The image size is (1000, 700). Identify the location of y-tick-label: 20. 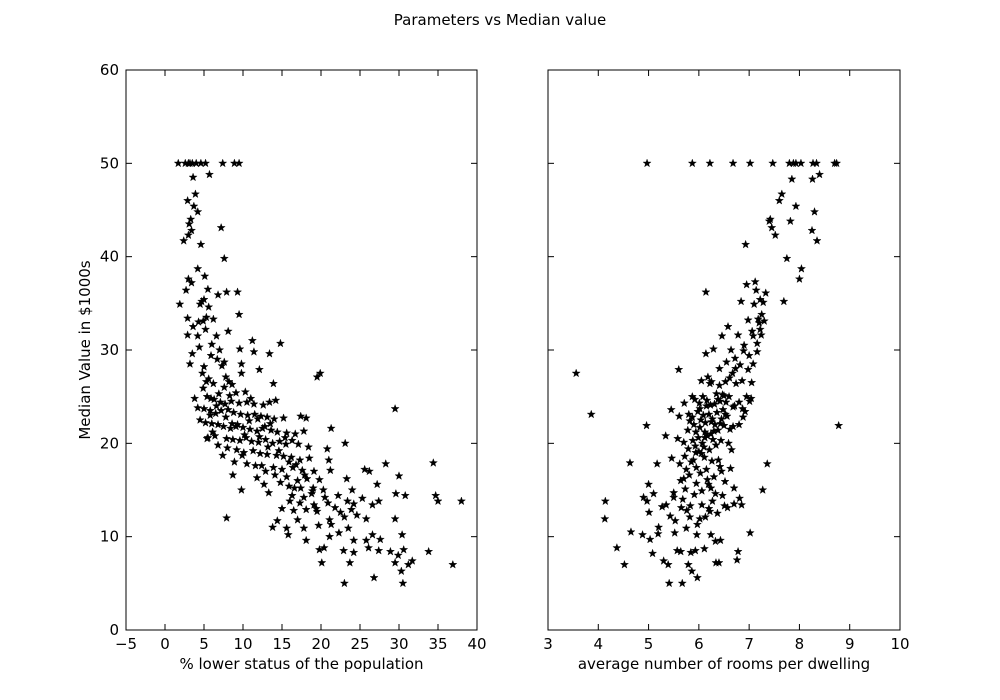
(109, 443).